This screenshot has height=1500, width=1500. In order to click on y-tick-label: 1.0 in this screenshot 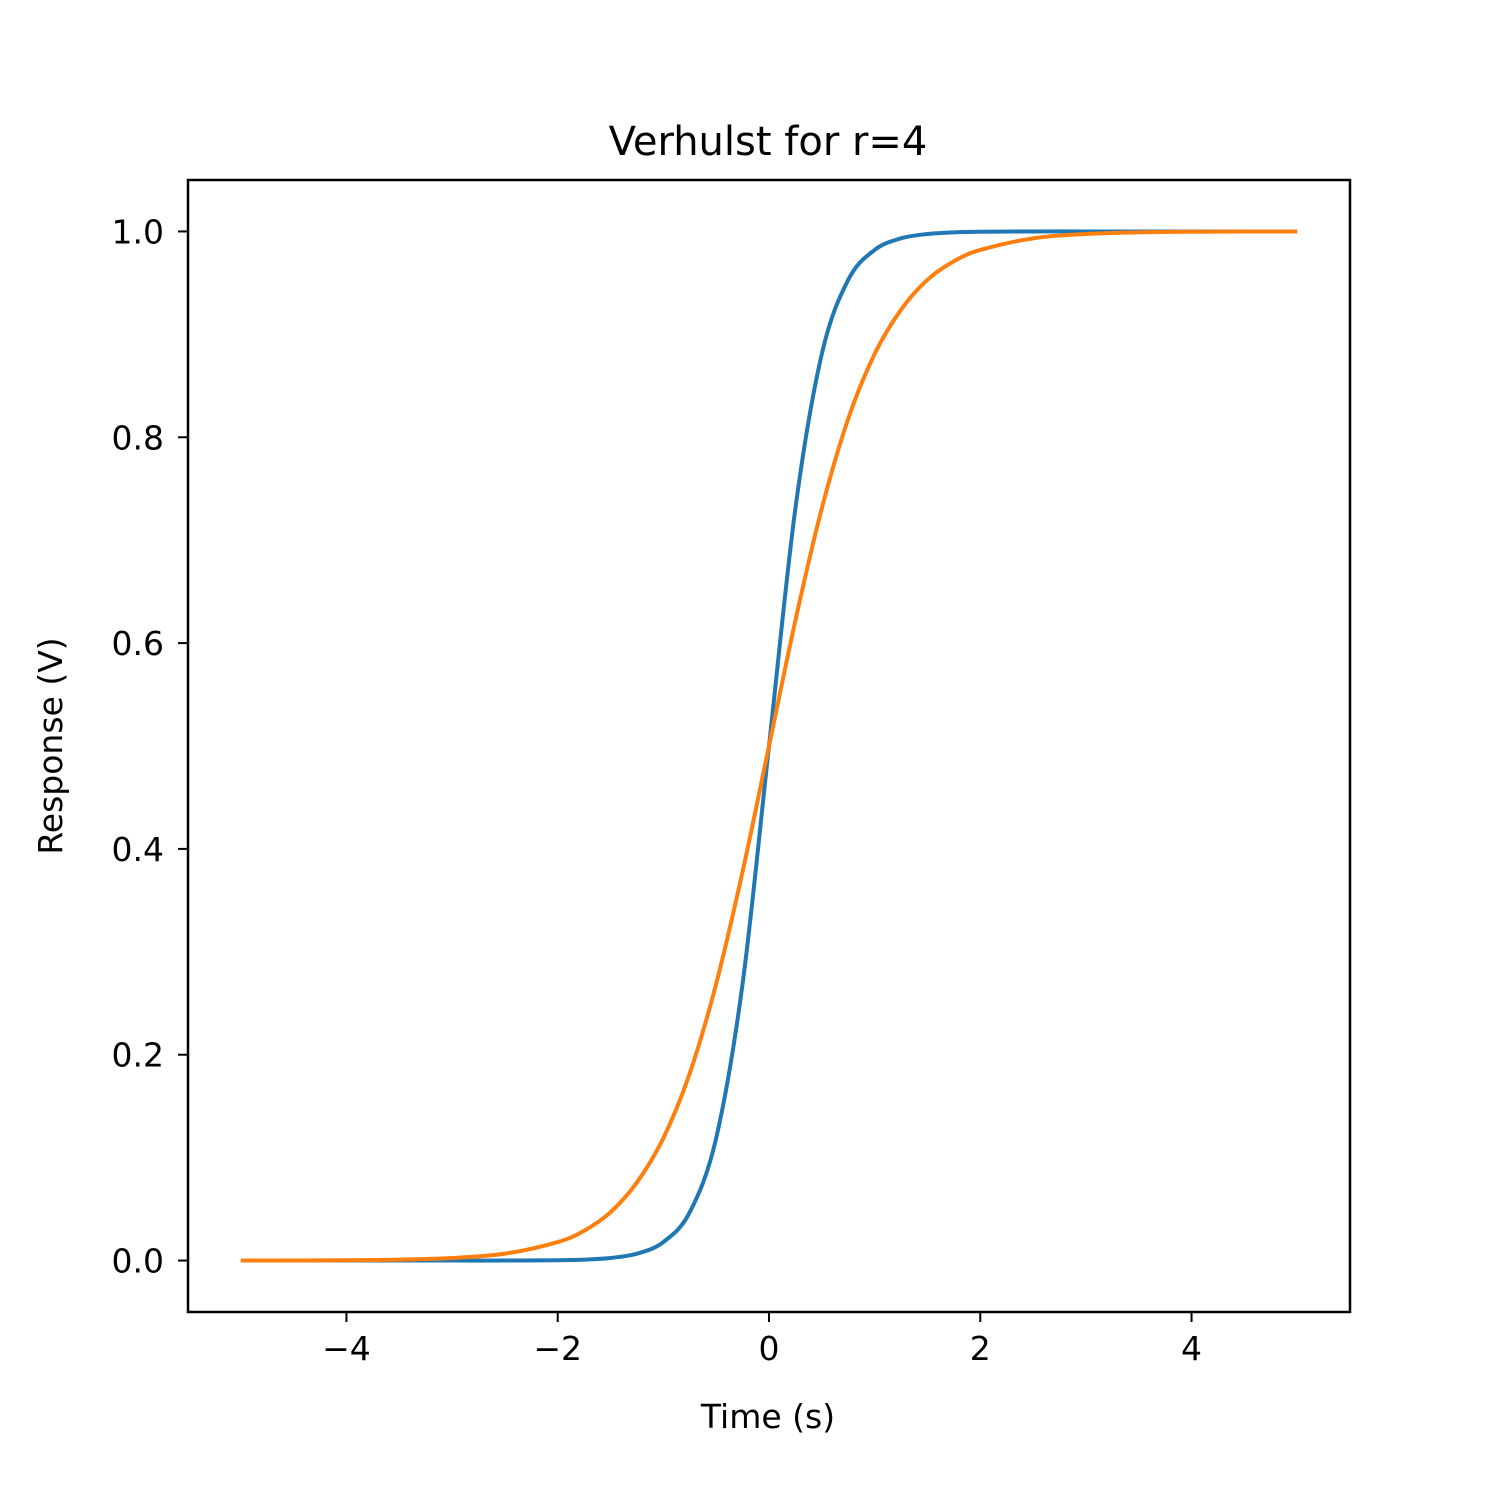, I will do `click(138, 231)`.